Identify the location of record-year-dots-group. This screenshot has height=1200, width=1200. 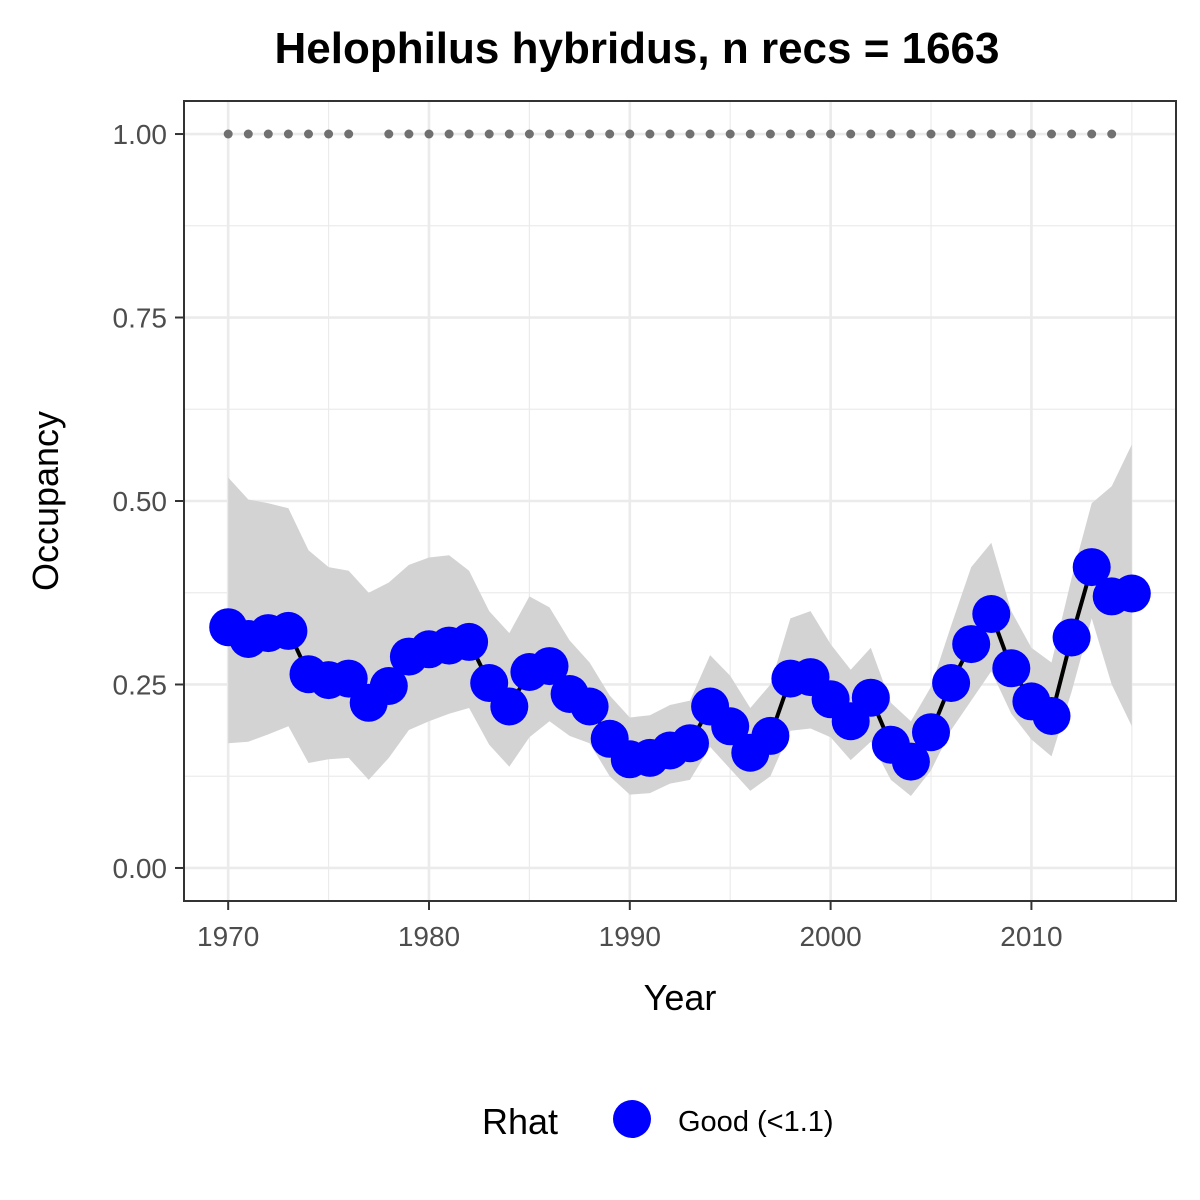
(670, 134).